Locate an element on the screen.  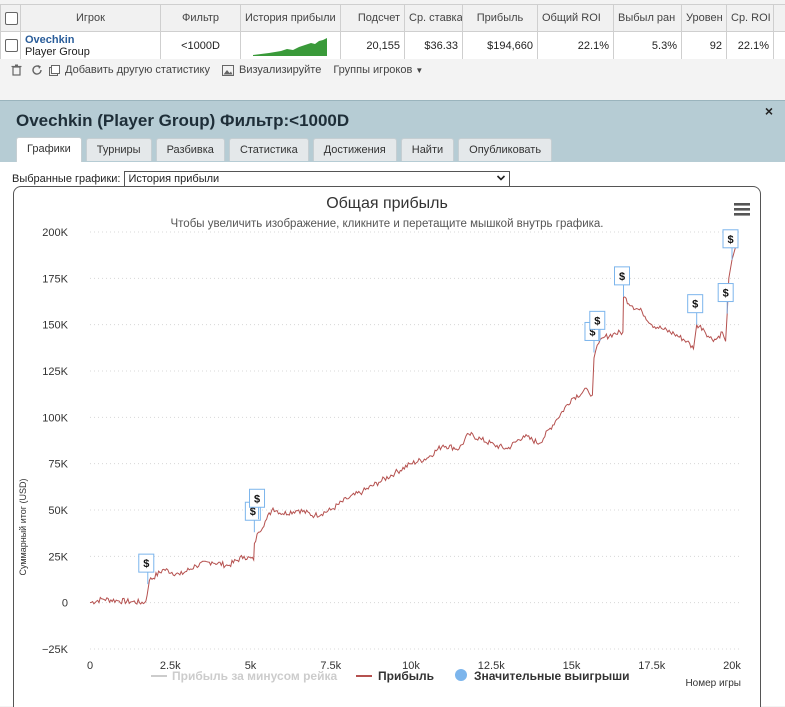
col-early-out: Выбыл ран is located at coordinates (648, 18).